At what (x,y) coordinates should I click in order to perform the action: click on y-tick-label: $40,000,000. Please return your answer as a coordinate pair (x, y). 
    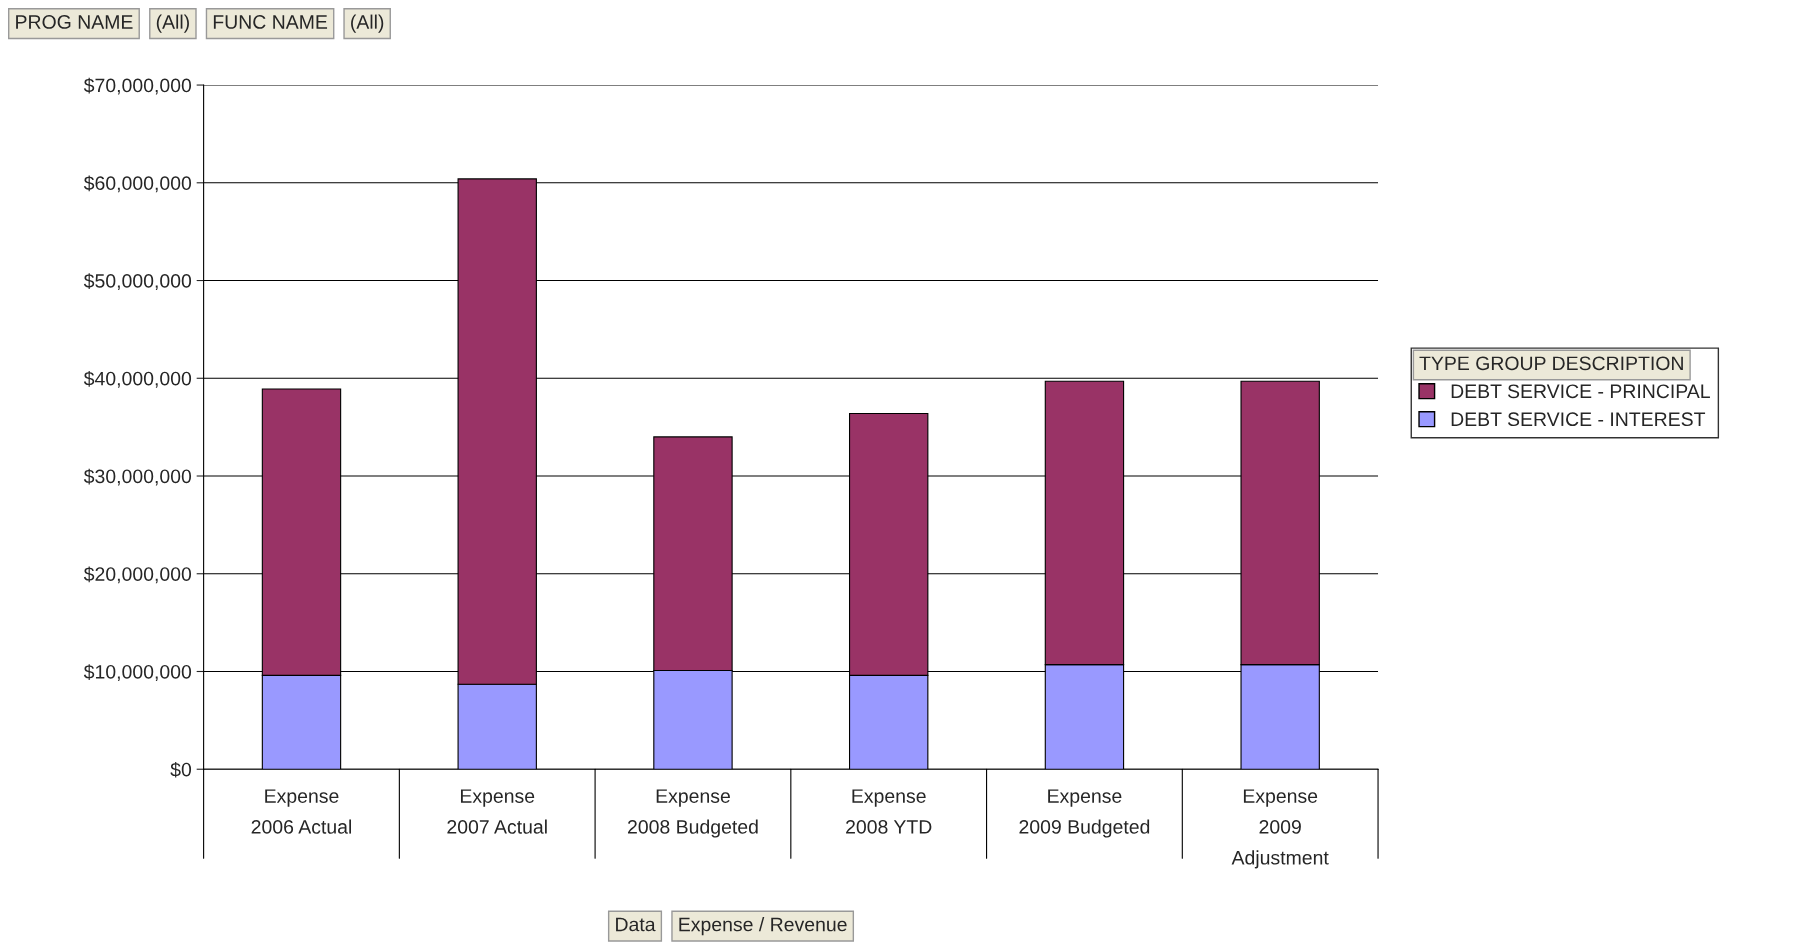
    Looking at the image, I should click on (137, 379).